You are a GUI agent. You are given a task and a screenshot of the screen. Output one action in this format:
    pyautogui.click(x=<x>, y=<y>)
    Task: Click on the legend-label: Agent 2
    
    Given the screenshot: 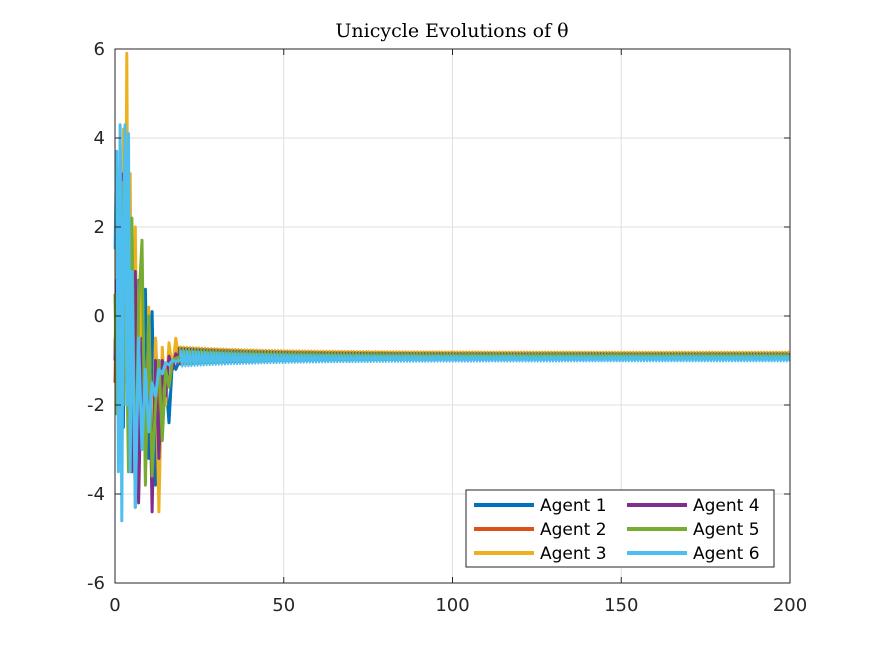 What is the action you would take?
    pyautogui.click(x=573, y=530)
    